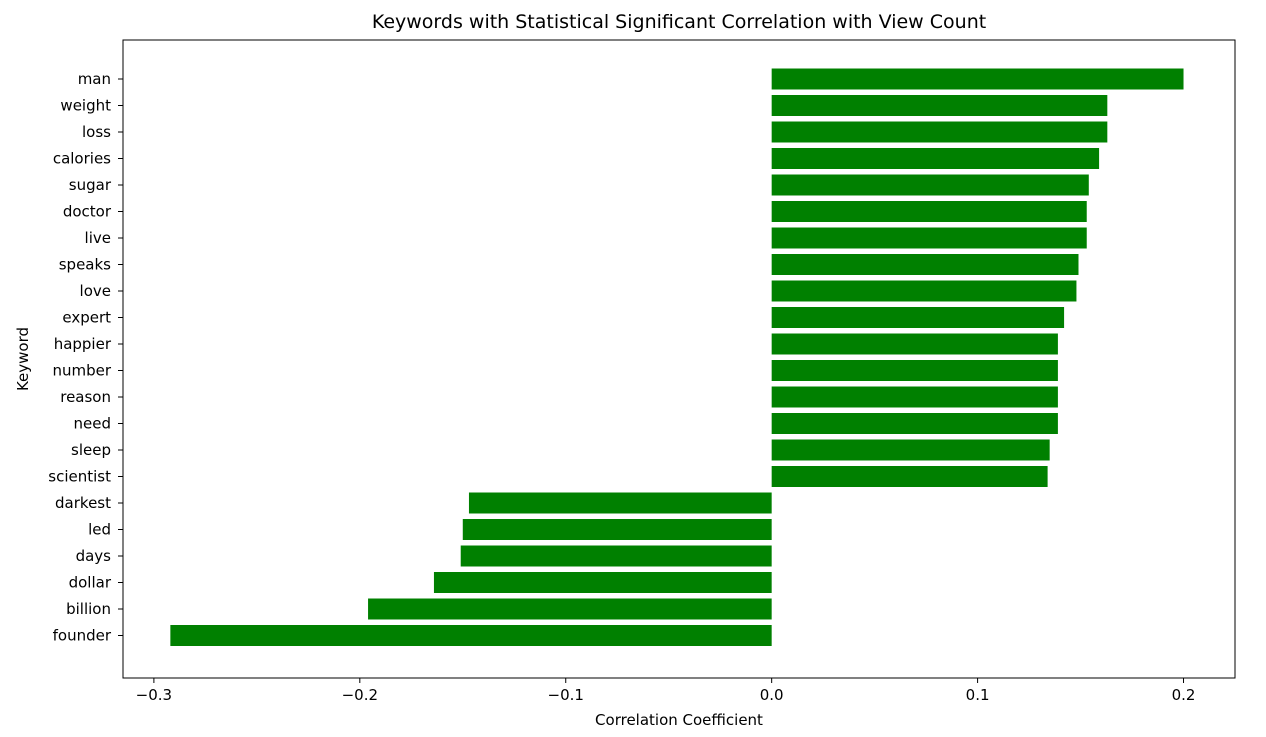 The image size is (1266, 737). I want to click on y-tick-label: expert, so click(86, 318).